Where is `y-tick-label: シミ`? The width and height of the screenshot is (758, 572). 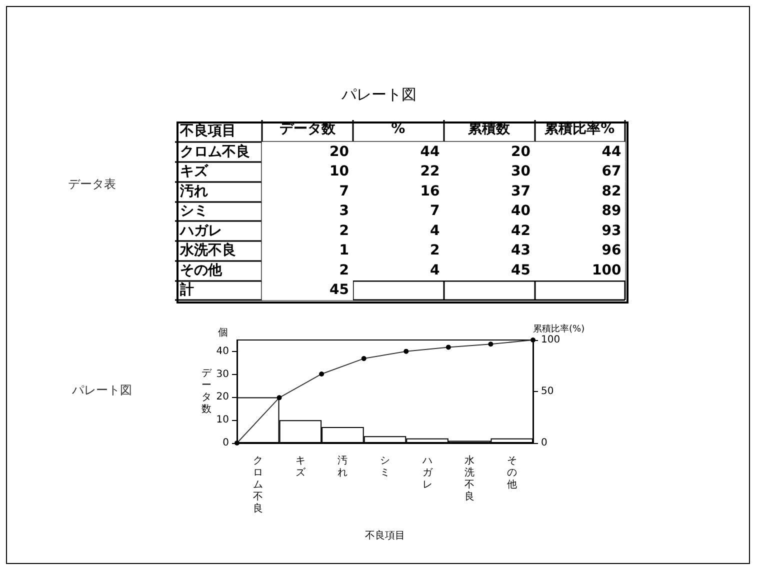 y-tick-label: シミ is located at coordinates (194, 211).